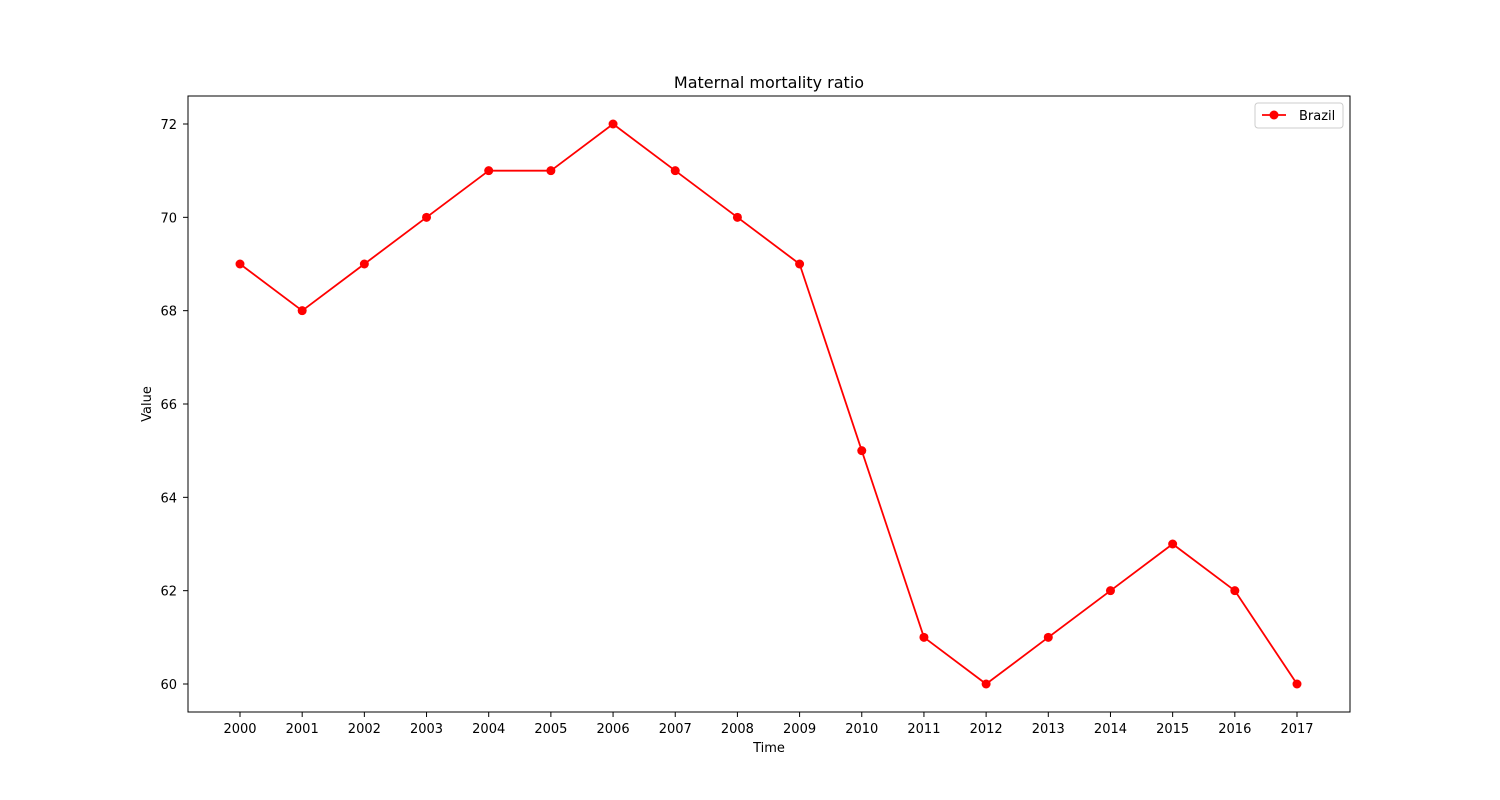  Describe the element at coordinates (239, 729) in the screenshot. I see `x-tick-label: 2000` at that location.